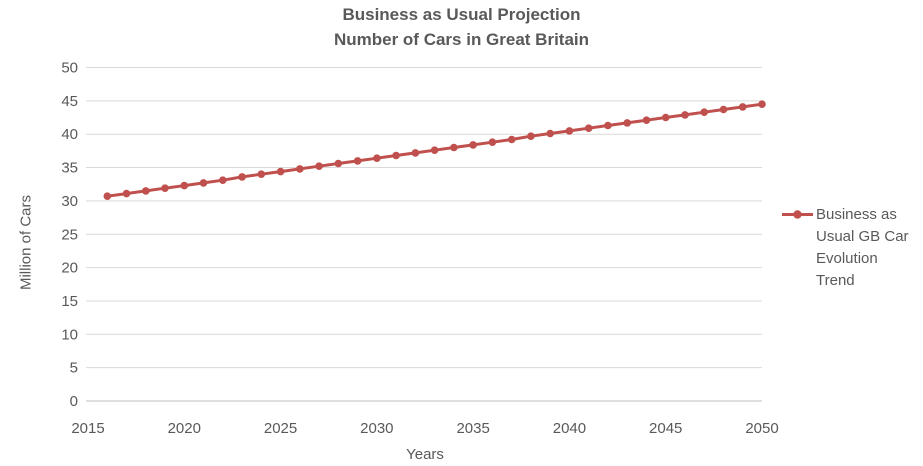 The height and width of the screenshot is (466, 923). Describe the element at coordinates (461, 14) in the screenshot. I see `chart-title-line1: Business as Usual Projection` at that location.